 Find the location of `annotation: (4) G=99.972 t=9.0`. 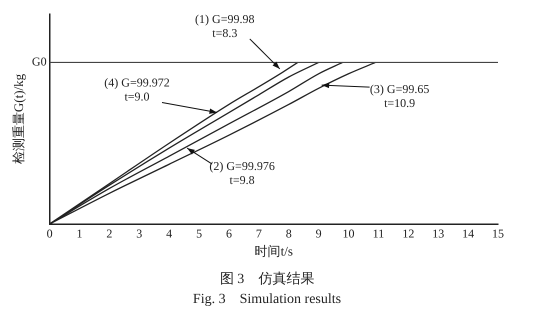

annotation: (4) G=99.972 t=9.0 is located at coordinates (137, 90).